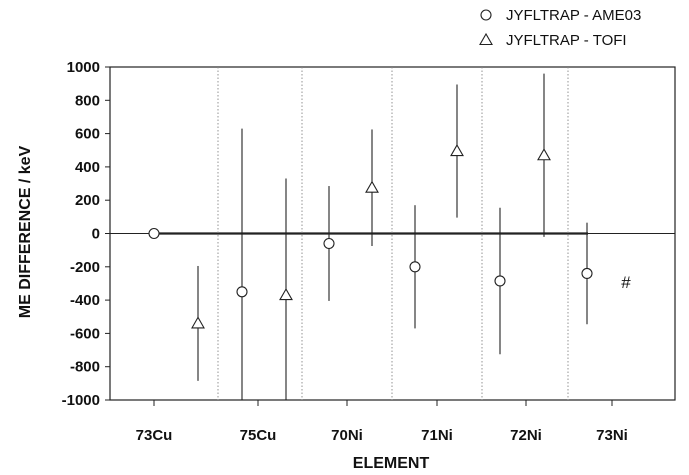 The height and width of the screenshot is (475, 689). I want to click on y-tick-label: 200, so click(87, 200).